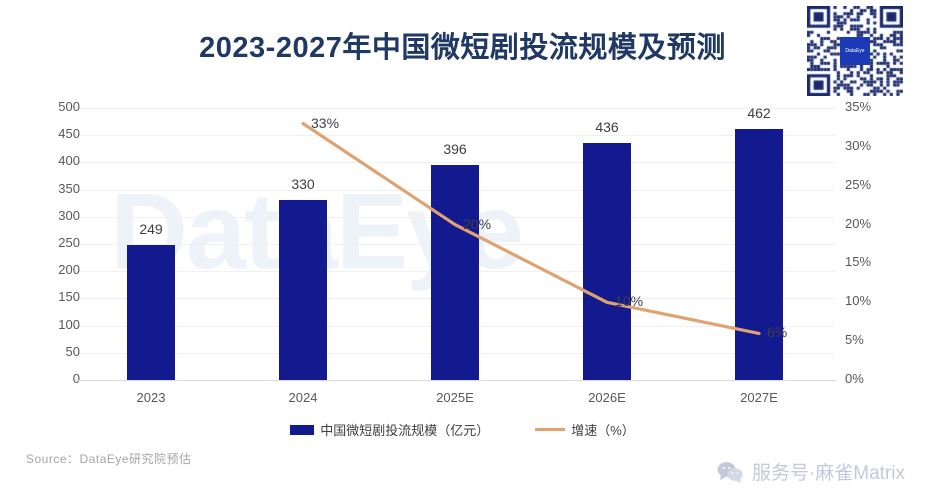  Describe the element at coordinates (550, 429) in the screenshot. I see `line-swatch-icon` at that location.